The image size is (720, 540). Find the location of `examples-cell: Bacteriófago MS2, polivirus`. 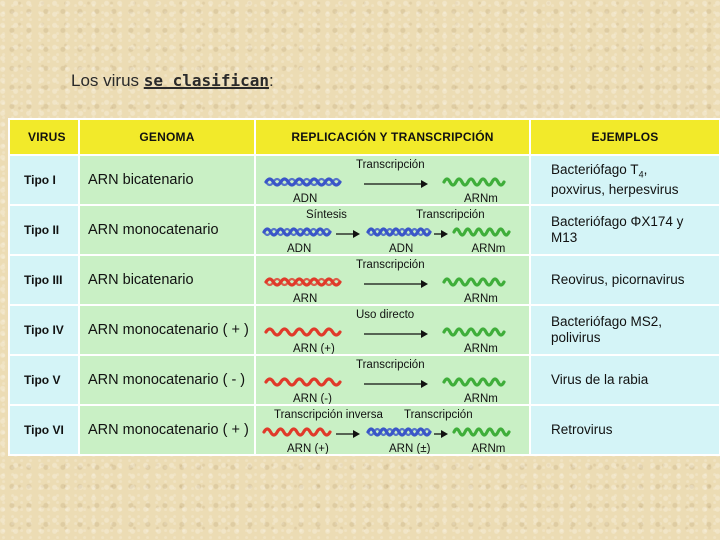

examples-cell: Bacteriófago MS2, polivirus is located at coordinates (624, 330).